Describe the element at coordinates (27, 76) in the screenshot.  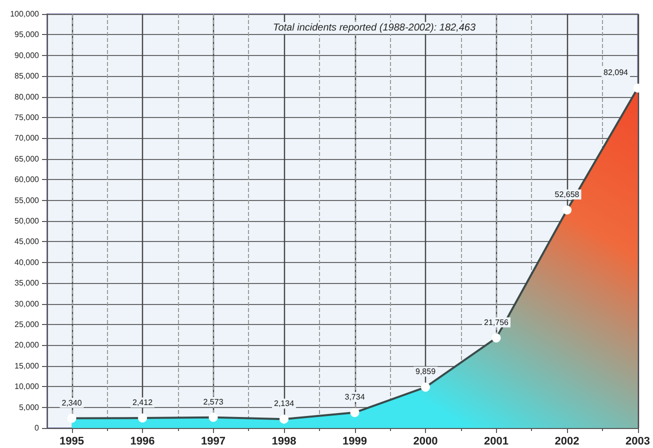
I see `y-tick-label: 85,000` at that location.